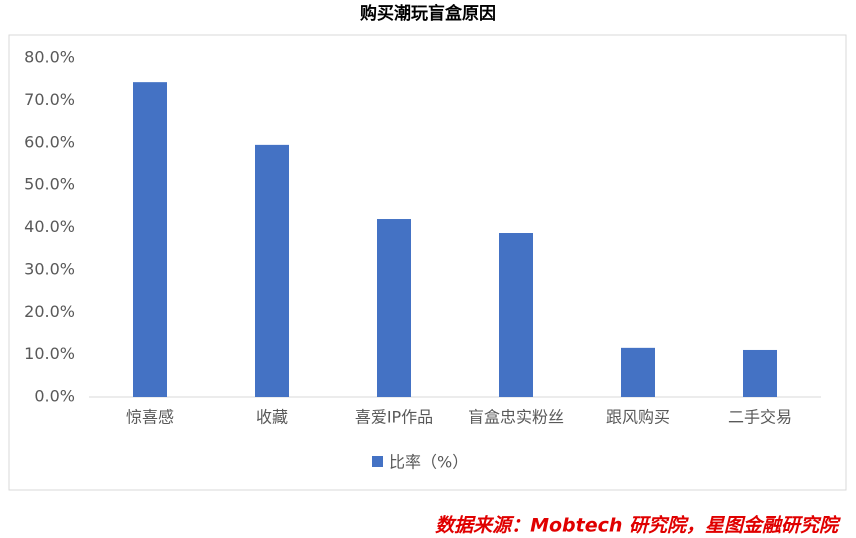  I want to click on x-tick-label: 收藏, so click(272, 417).